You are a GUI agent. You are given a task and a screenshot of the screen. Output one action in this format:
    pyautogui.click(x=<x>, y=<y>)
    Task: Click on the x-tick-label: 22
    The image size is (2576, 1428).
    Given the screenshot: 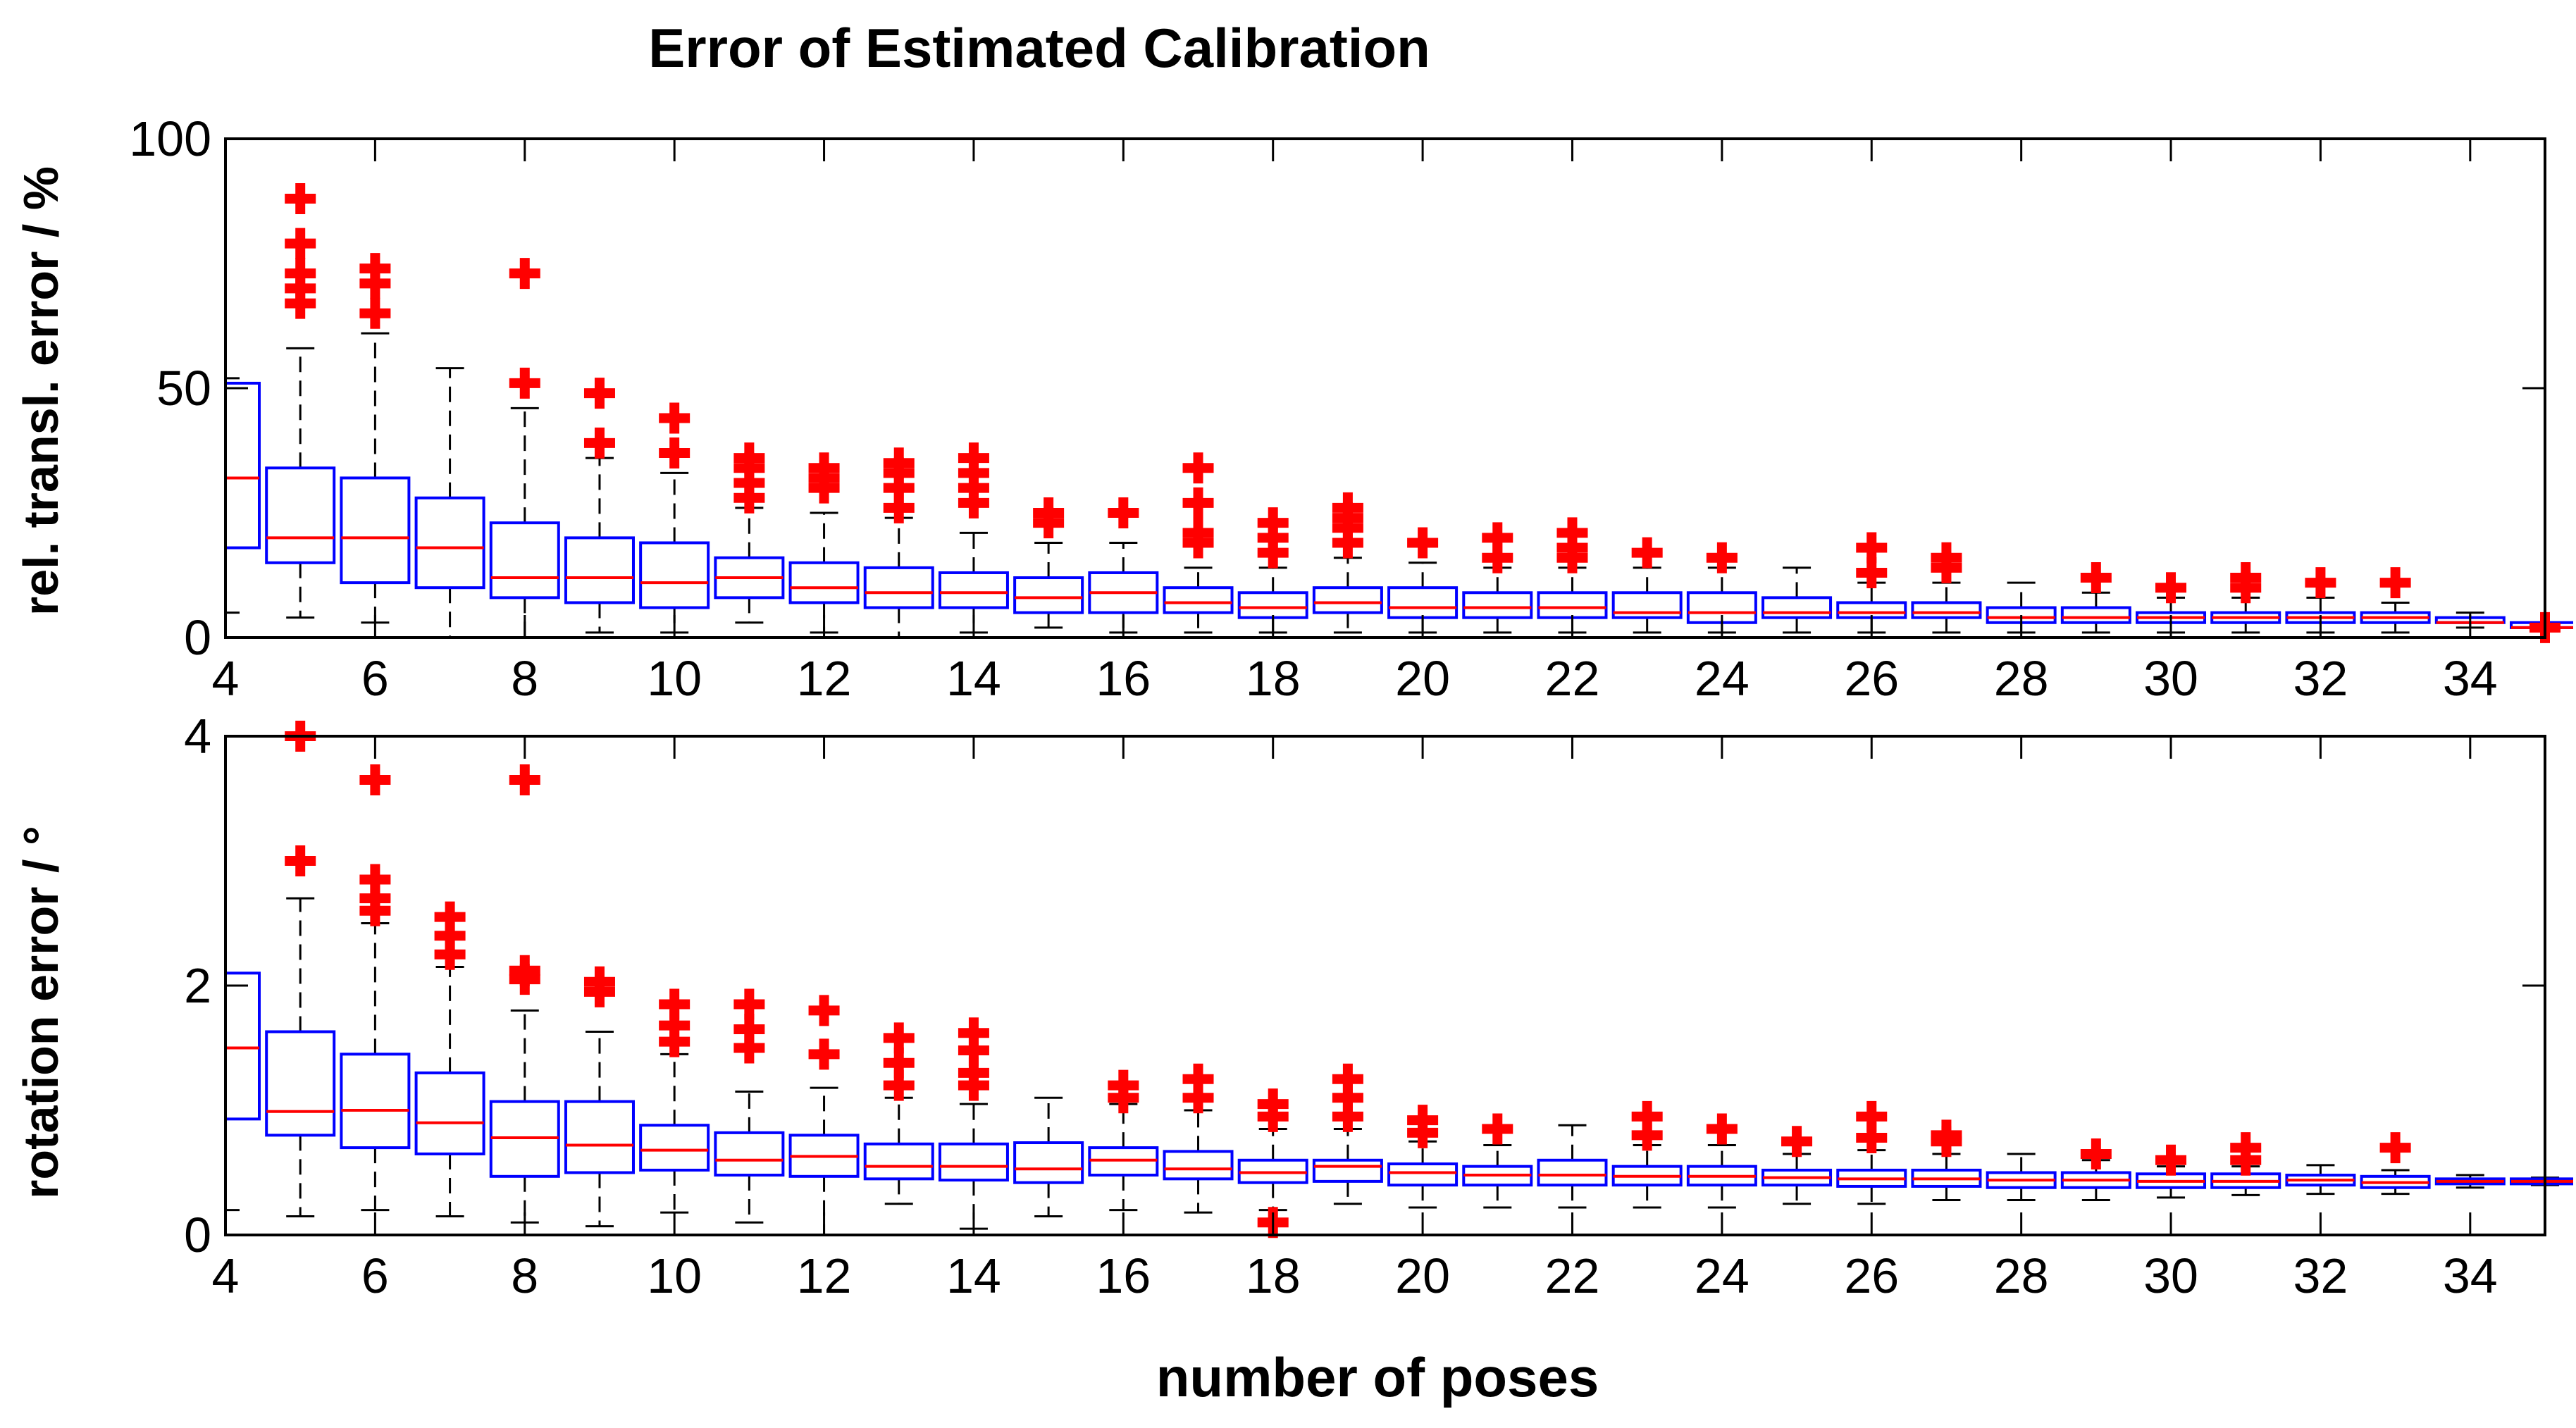 What is the action you would take?
    pyautogui.click(x=1572, y=678)
    